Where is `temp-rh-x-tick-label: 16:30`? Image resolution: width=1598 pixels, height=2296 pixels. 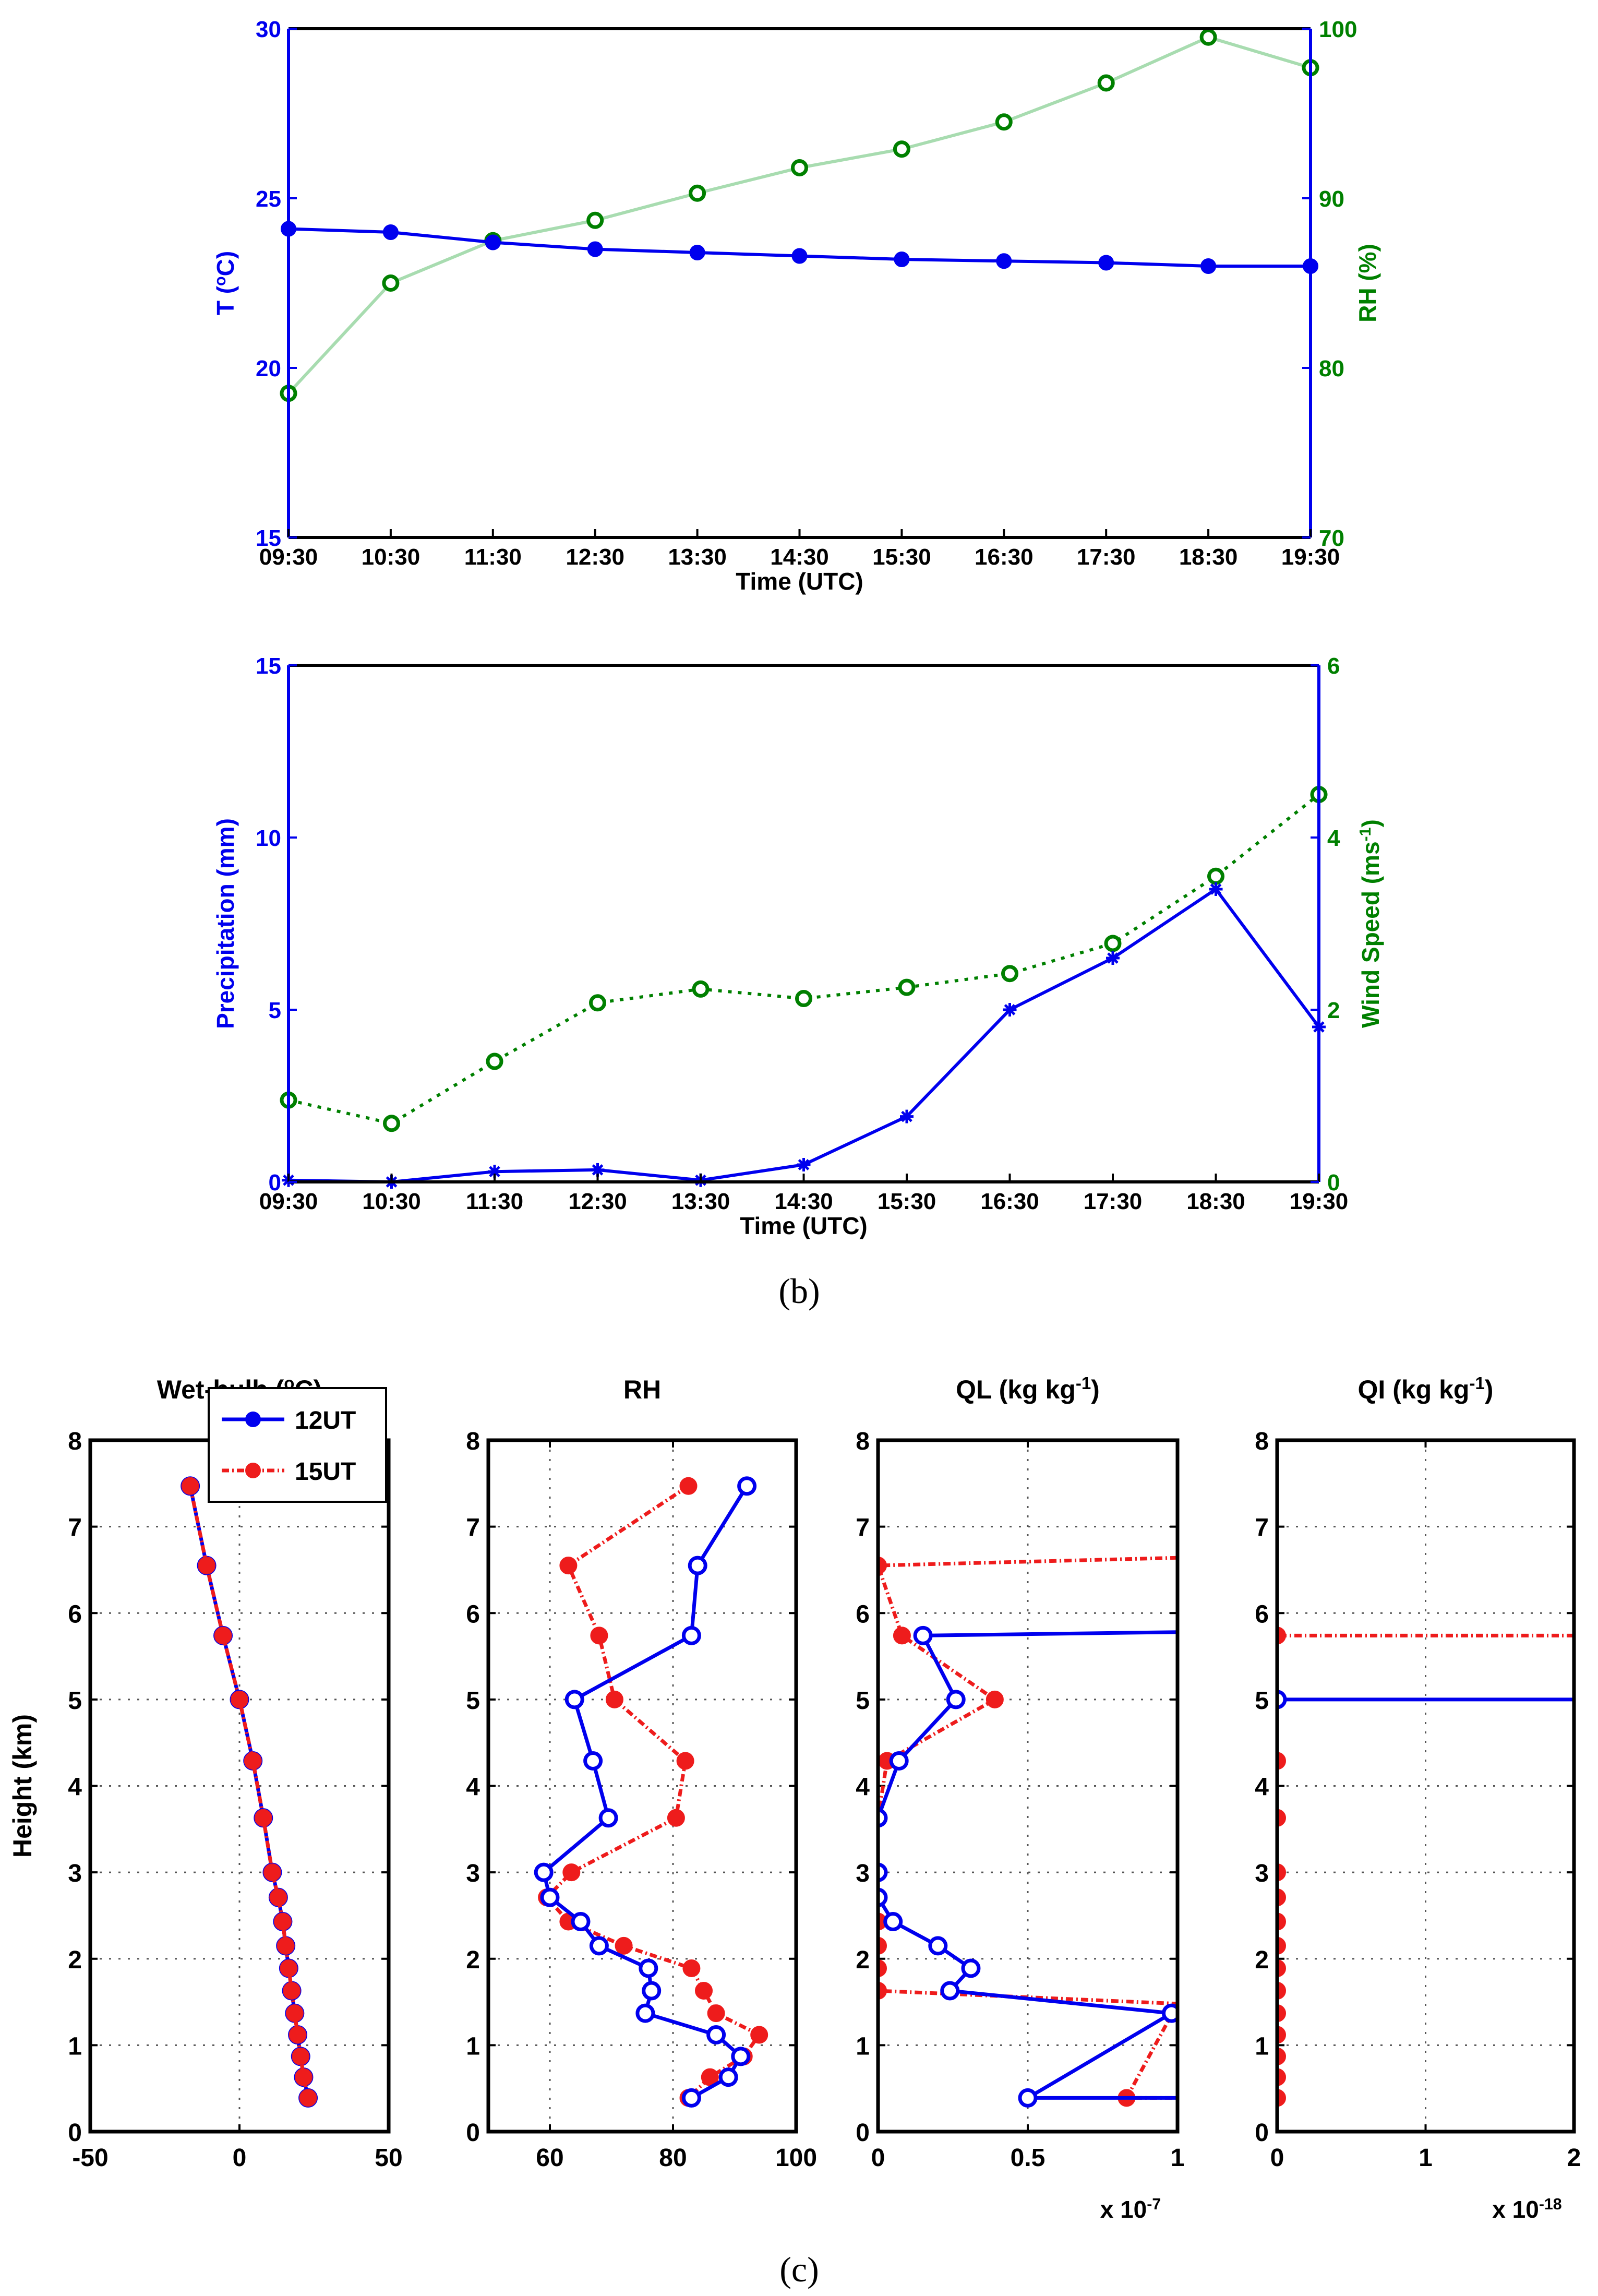
temp-rh-x-tick-label: 16:30 is located at coordinates (1005, 557).